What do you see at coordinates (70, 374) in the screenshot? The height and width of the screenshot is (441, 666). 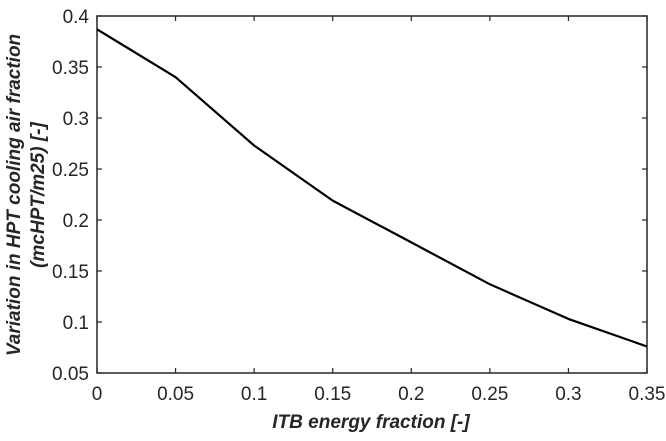 I see `y-tick-label: 0.05` at bounding box center [70, 374].